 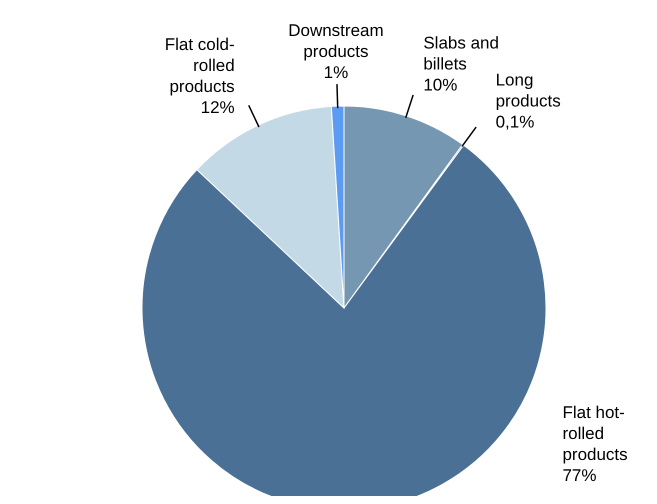 What do you see at coordinates (217, 107) in the screenshot?
I see `data-label: 12%` at bounding box center [217, 107].